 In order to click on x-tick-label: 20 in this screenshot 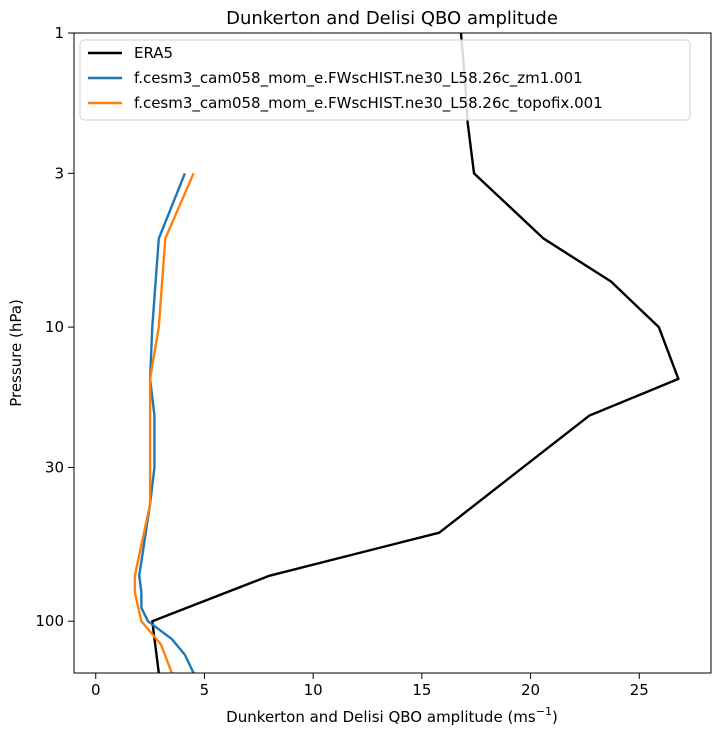, I will do `click(530, 690)`.